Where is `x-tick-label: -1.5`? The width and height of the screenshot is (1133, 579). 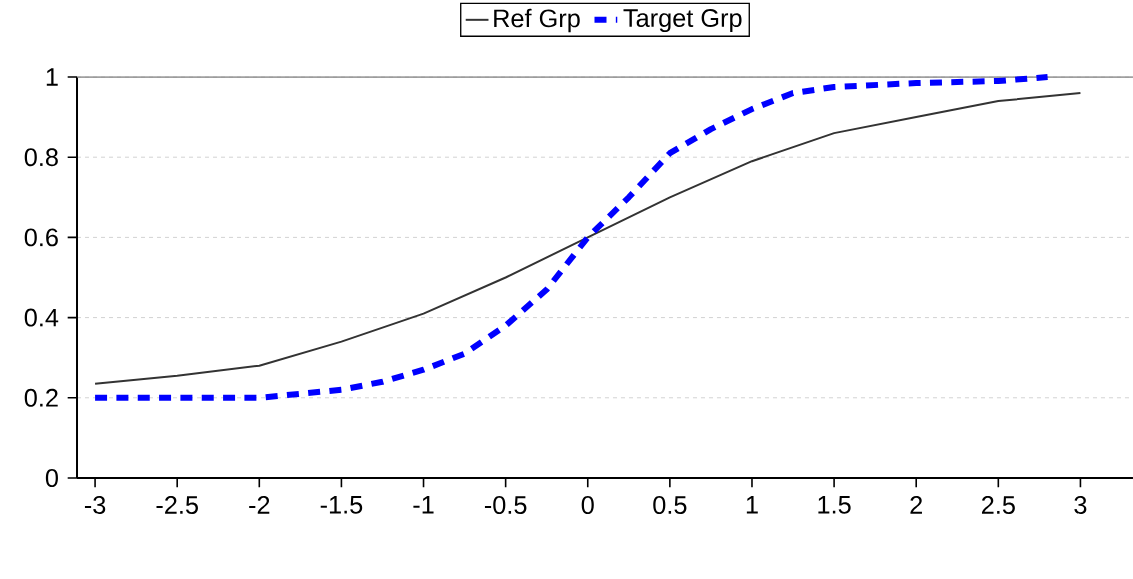 x-tick-label: -1.5 is located at coordinates (341, 505).